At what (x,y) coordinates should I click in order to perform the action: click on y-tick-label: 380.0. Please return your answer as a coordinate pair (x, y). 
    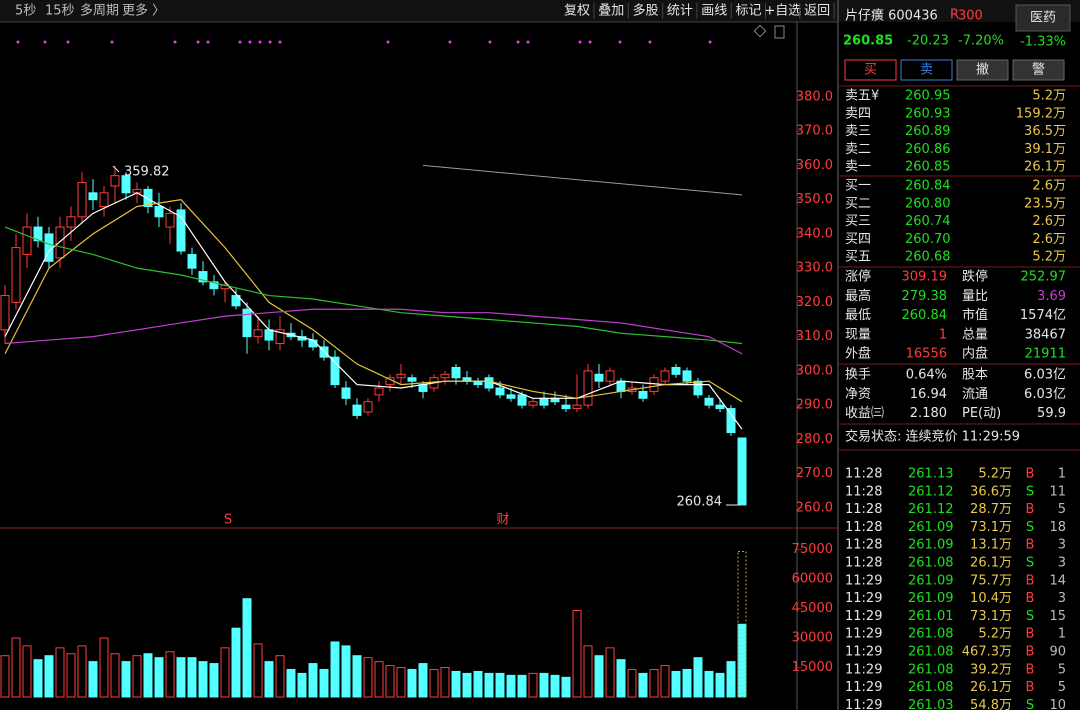
    Looking at the image, I should click on (814, 96).